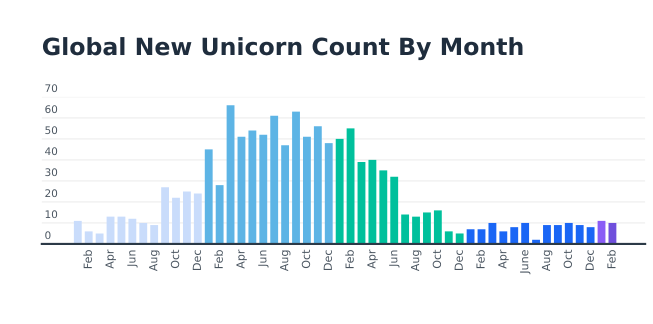  Describe the element at coordinates (525, 262) in the screenshot. I see `x-tick-label: June` at that location.